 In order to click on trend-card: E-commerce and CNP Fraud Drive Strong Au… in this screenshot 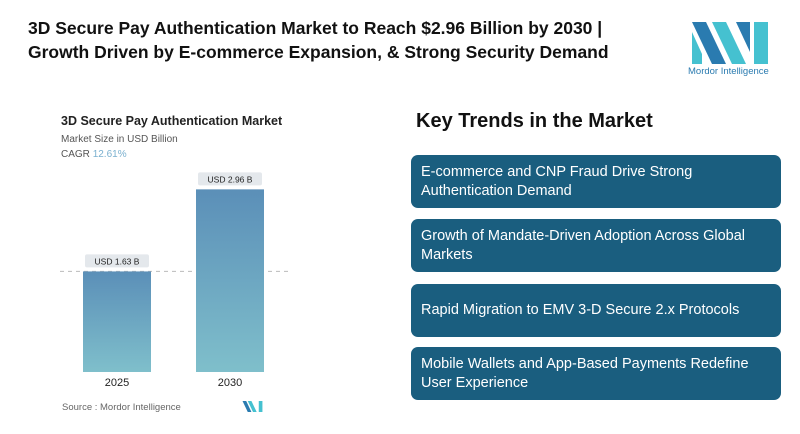, I will do `click(596, 181)`.